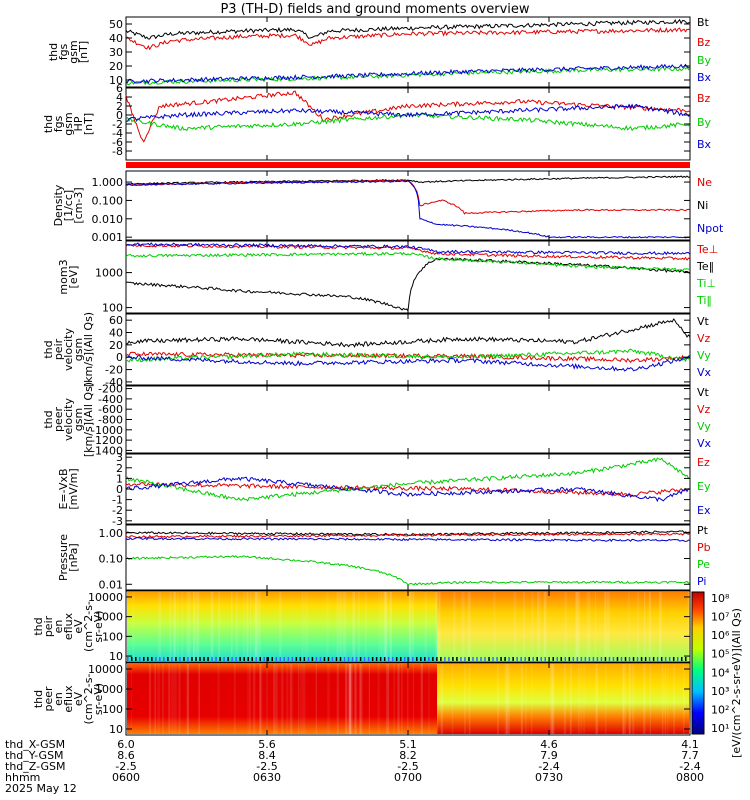 The height and width of the screenshot is (800, 750). I want to click on y-axis-label: [1/cc], so click(68, 205).